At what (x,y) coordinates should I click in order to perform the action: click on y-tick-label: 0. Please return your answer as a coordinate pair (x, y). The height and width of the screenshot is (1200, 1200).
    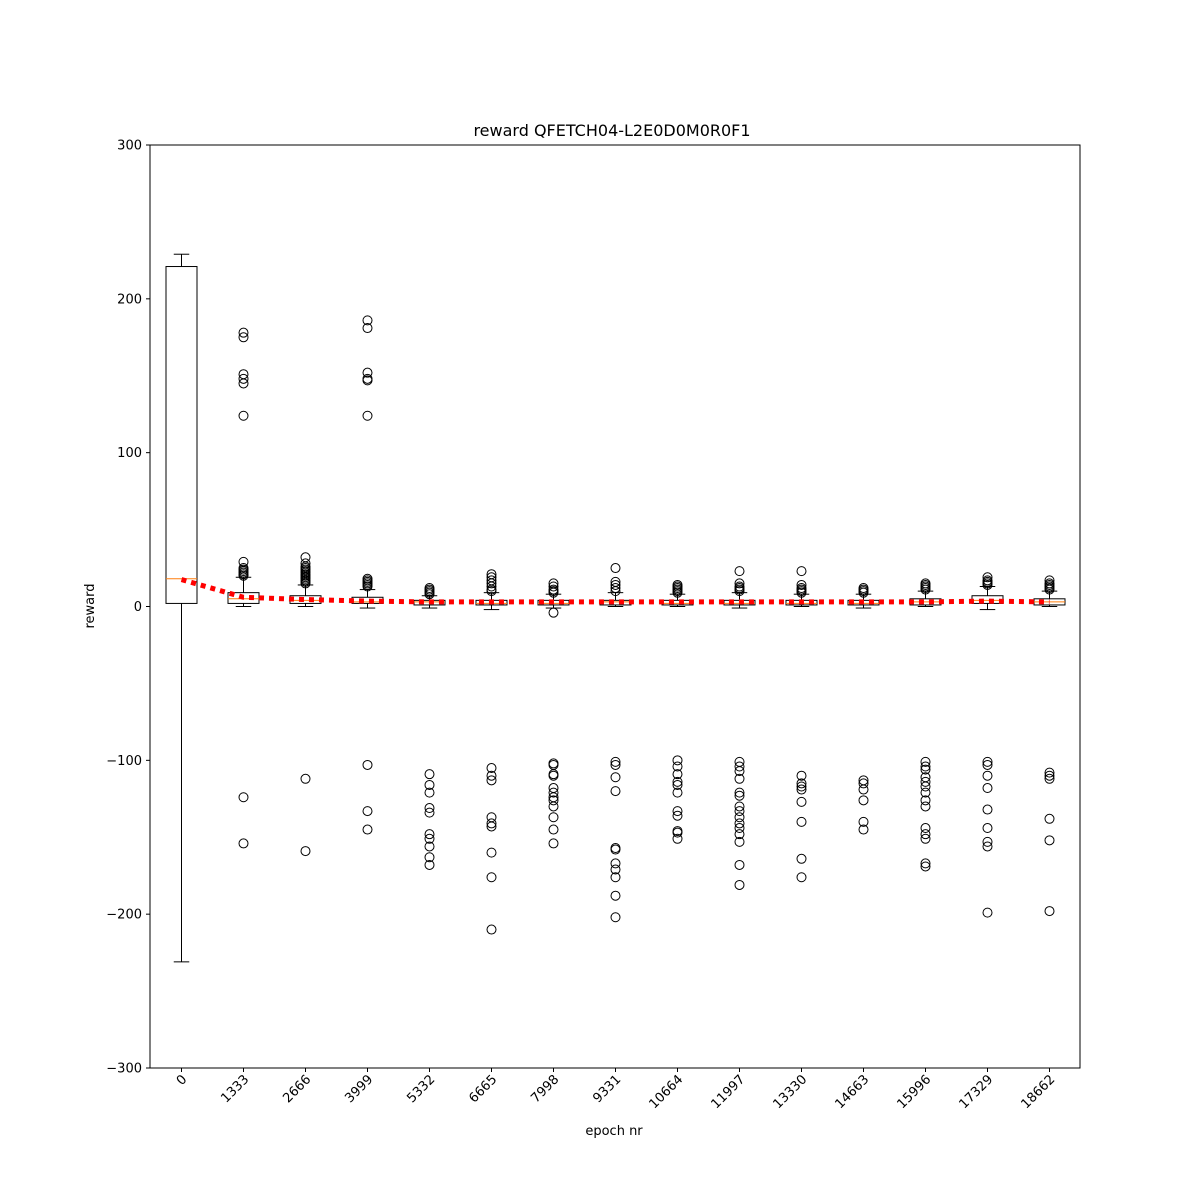
    Looking at the image, I should click on (138, 607).